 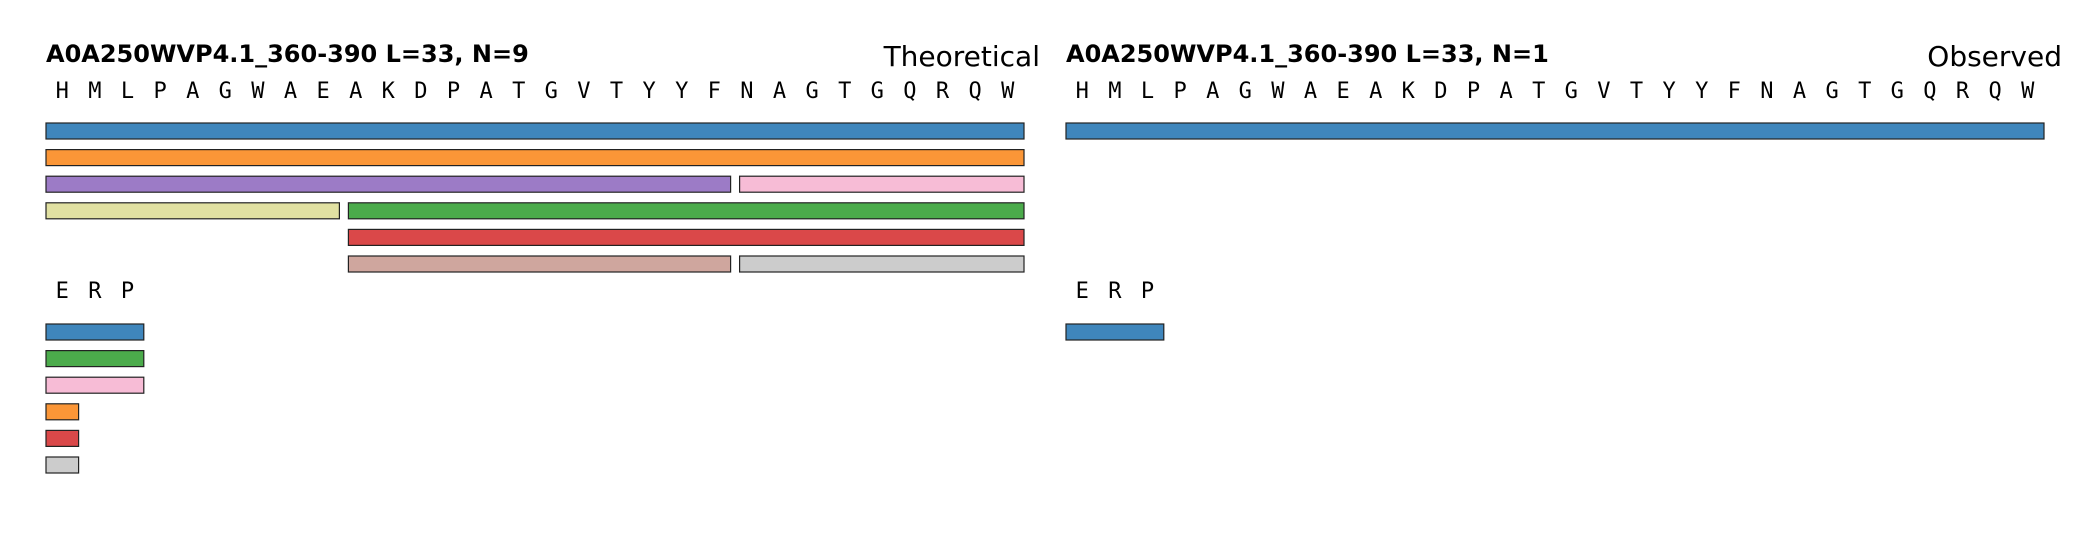 I want to click on panel-title: A0A250WVP4.1_360-390 L=33, N=1, so click(x=1307, y=54).